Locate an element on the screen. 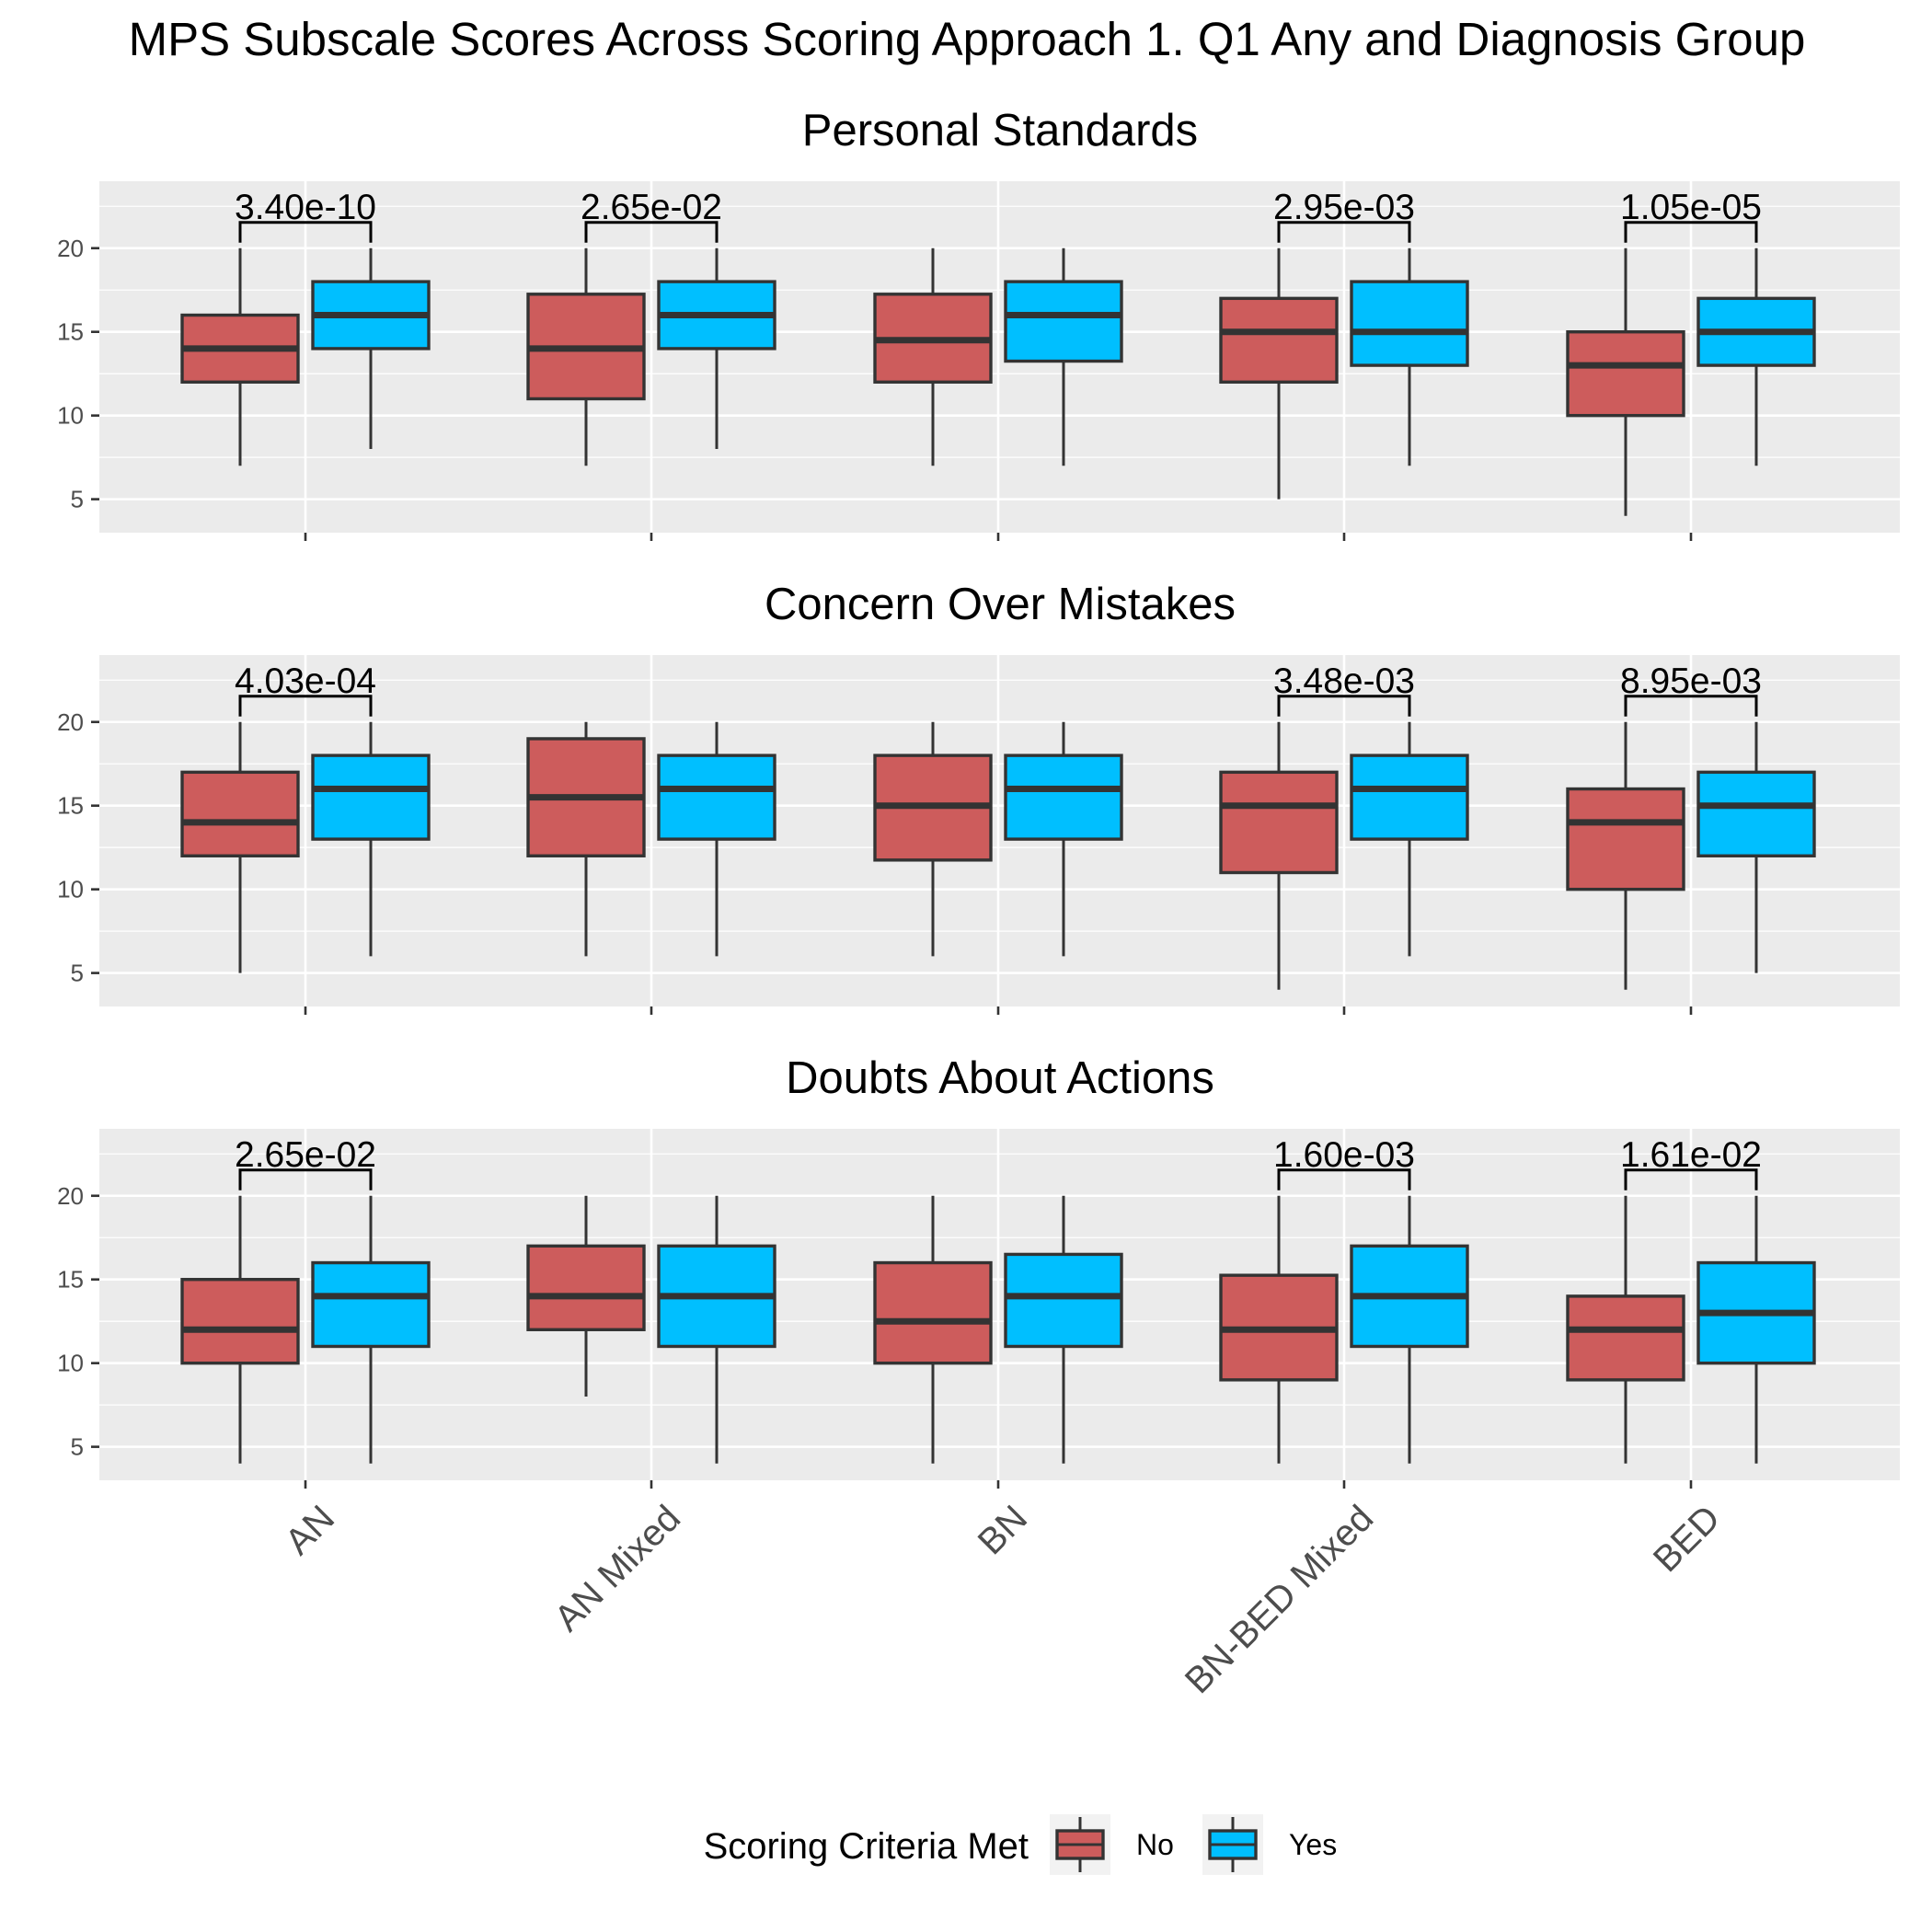 The height and width of the screenshot is (1932, 1932). legend-label: No is located at coordinates (1155, 1844).